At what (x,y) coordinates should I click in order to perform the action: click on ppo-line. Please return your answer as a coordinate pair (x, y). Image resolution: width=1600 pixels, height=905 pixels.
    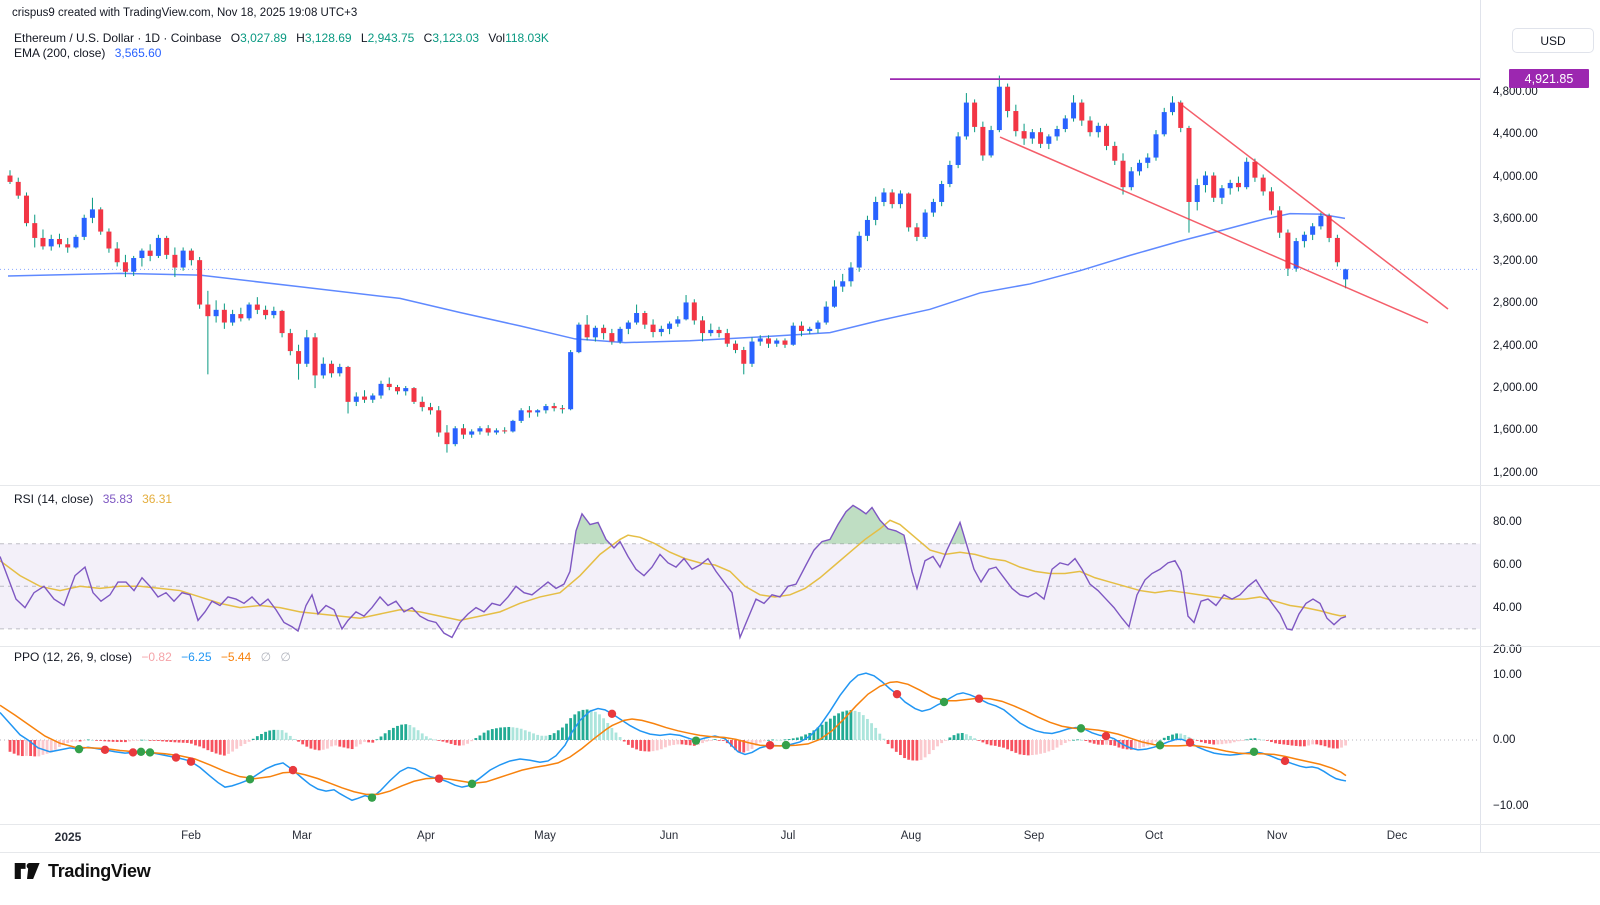
    Looking at the image, I should click on (673, 737).